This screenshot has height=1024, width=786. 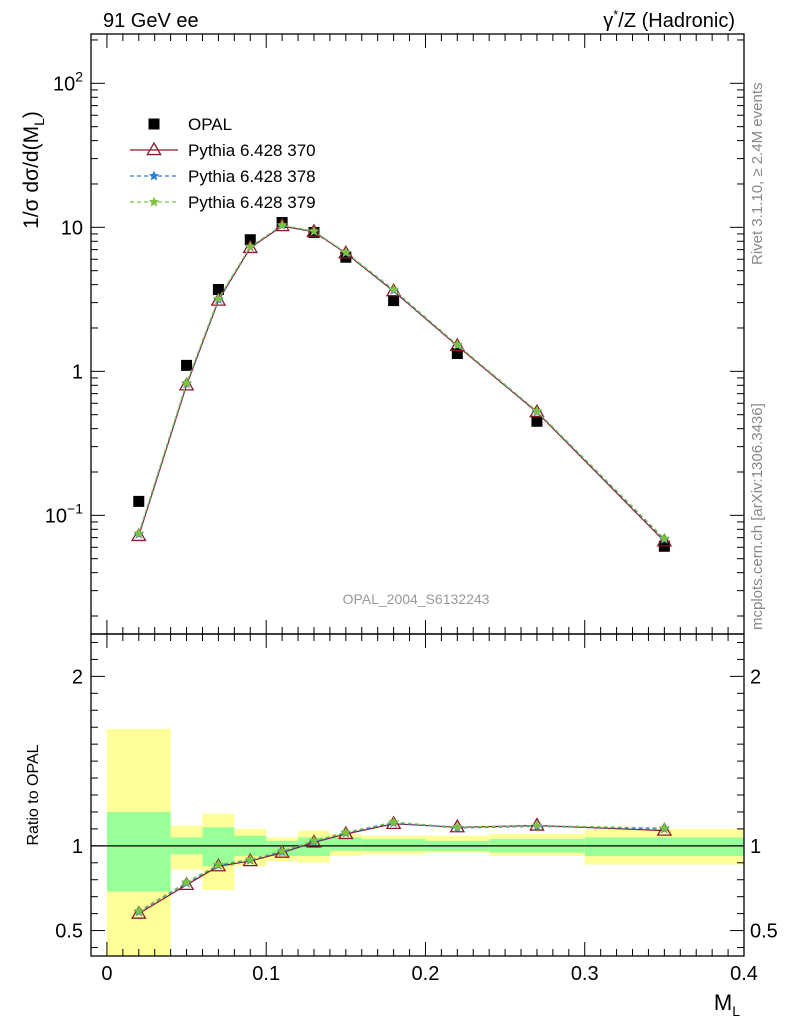 I want to click on xtick-label: 0.1, so click(x=266, y=974).